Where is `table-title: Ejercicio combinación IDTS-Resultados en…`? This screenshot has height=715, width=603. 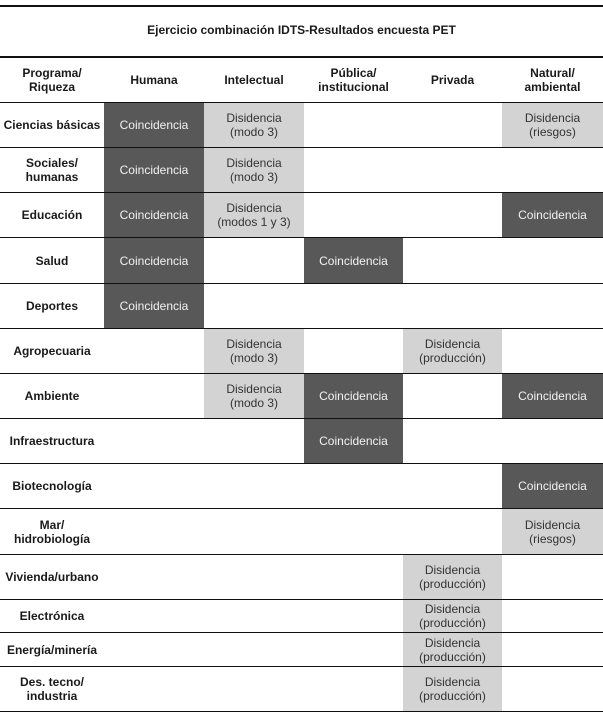
table-title: Ejercicio combinación IDTS-Resultados en… is located at coordinates (301, 30).